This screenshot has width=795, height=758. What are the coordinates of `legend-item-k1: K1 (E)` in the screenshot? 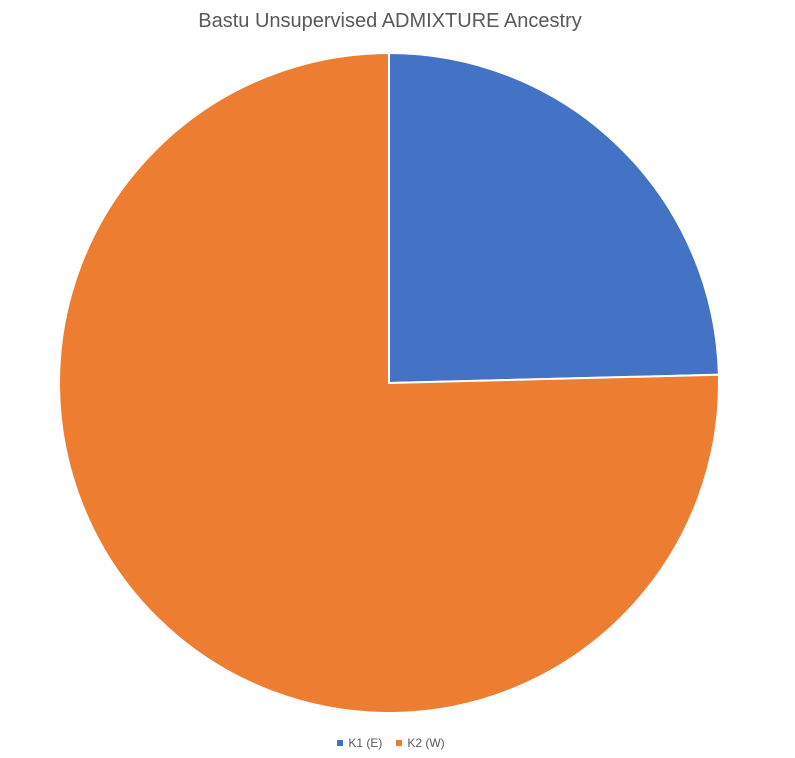 It's located at (359, 743).